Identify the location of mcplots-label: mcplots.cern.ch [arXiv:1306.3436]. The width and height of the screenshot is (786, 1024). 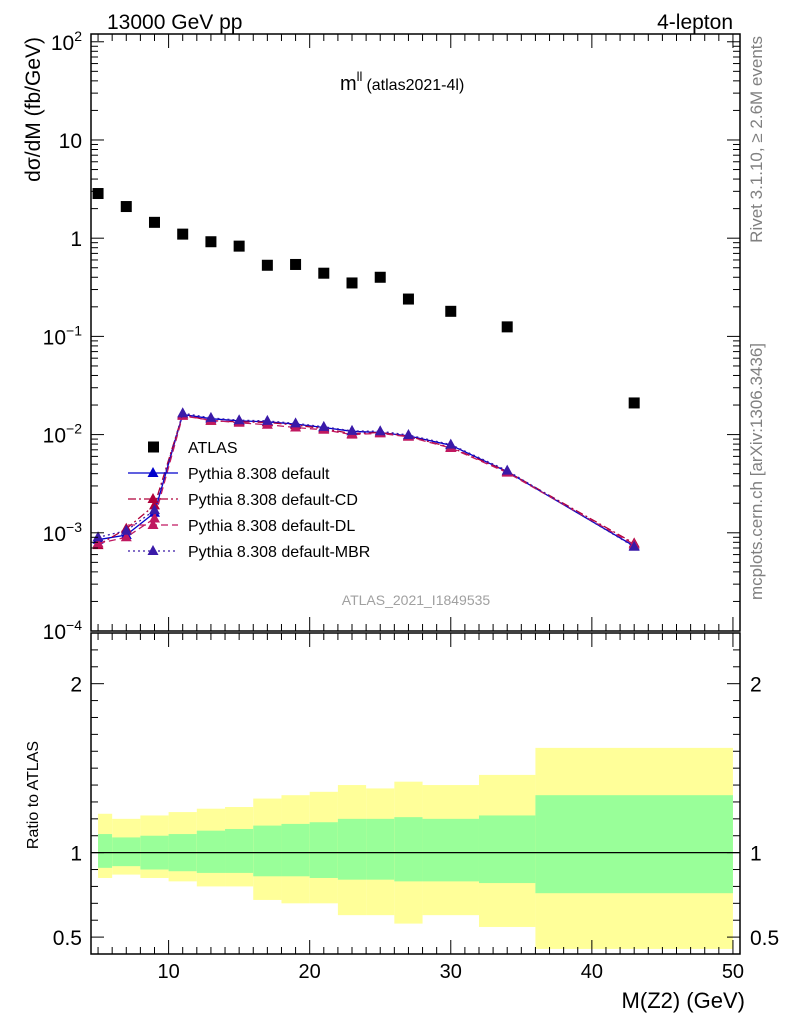
(756, 471).